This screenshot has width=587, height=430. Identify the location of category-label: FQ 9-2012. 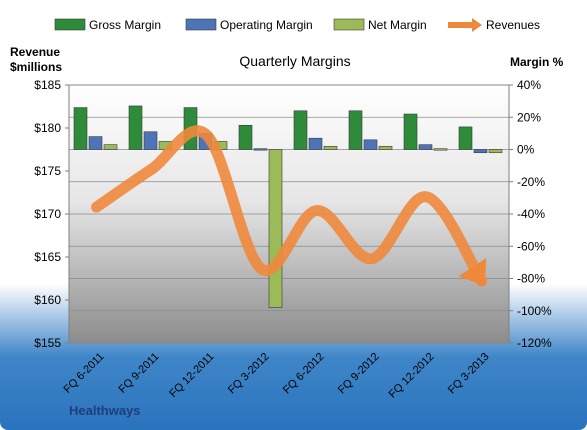
(359, 374).